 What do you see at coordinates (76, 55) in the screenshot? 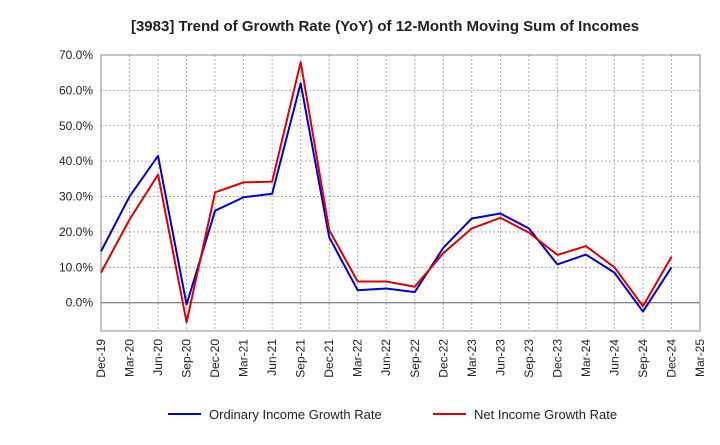
I see `y-tick-label: 70.0%` at bounding box center [76, 55].